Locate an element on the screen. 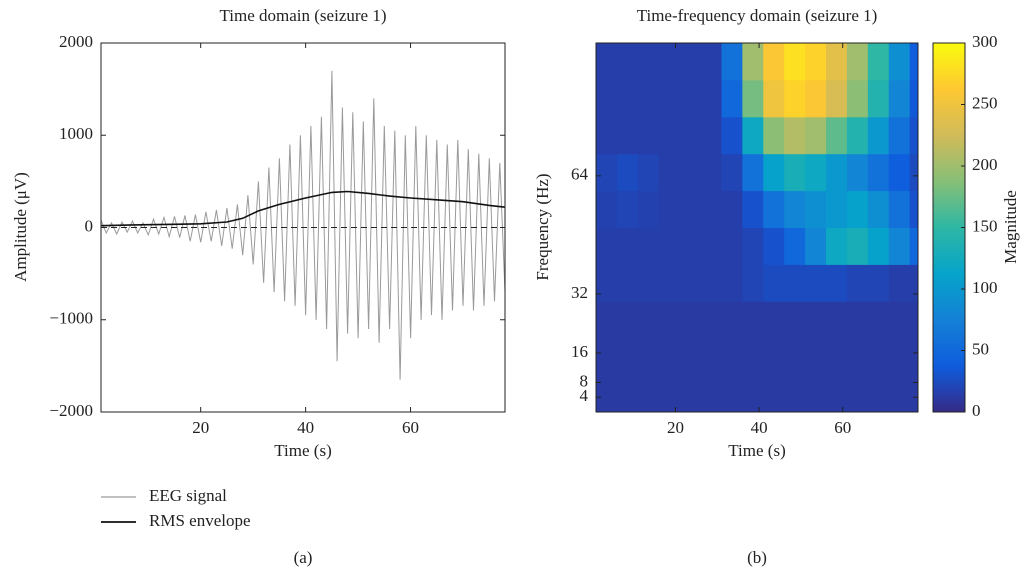  y-tick-label: 1000 is located at coordinates (76, 133).